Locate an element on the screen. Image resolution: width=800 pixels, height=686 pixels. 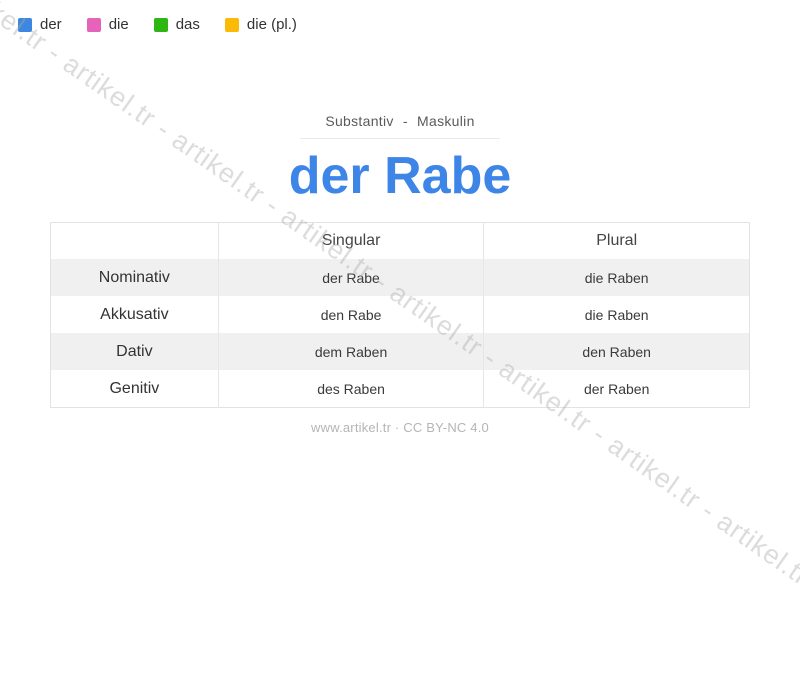
page-title: der Rabe is located at coordinates (400, 176).